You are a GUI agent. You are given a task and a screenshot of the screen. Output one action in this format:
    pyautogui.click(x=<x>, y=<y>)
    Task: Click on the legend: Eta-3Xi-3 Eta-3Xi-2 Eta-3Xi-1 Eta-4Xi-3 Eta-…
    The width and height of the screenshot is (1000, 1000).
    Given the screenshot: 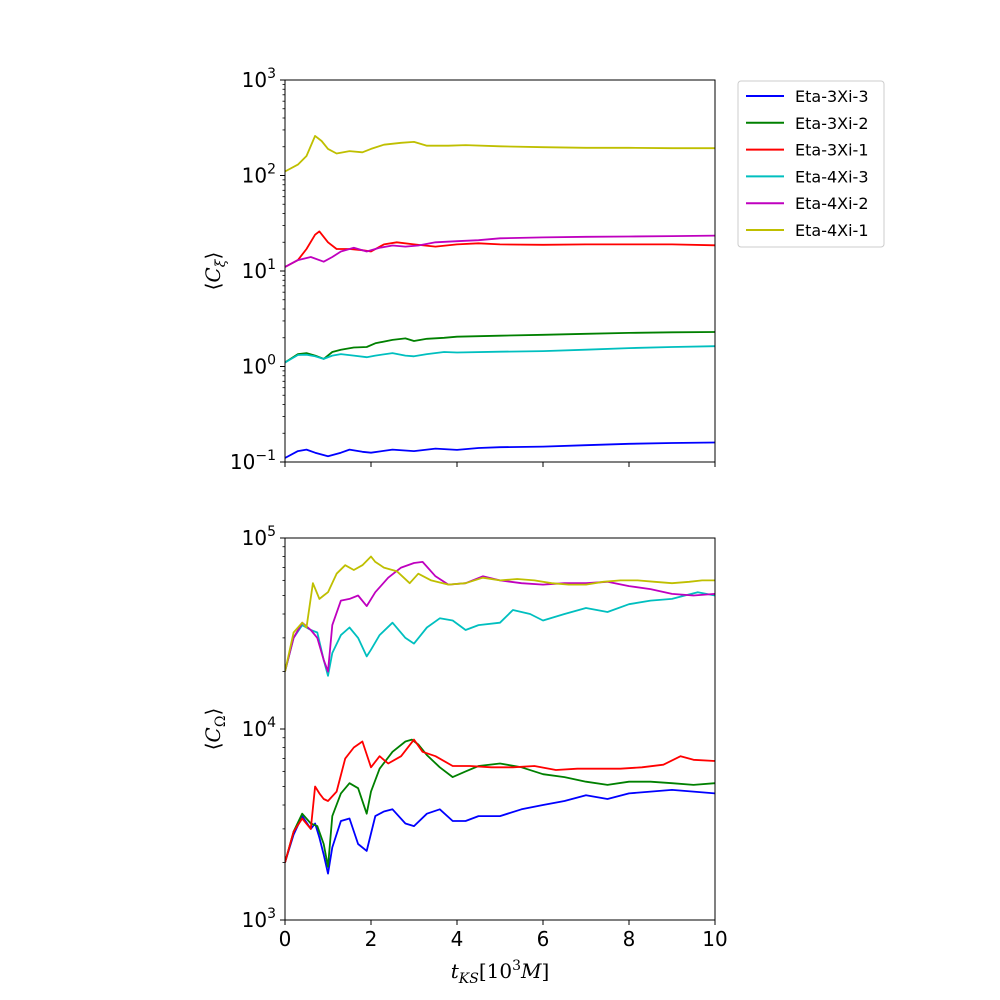 What is the action you would take?
    pyautogui.click(x=811, y=164)
    